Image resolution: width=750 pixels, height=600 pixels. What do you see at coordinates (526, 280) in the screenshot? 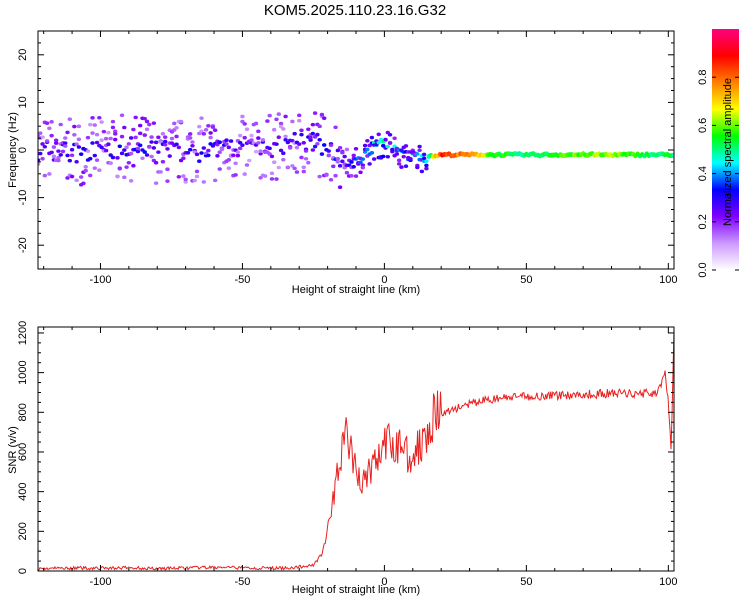
I see `x-tick-label: 50` at bounding box center [526, 280].